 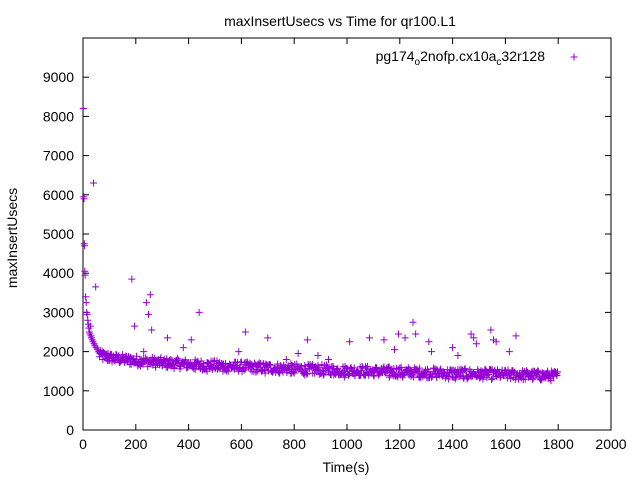 I want to click on legend-label: pg174o2nofp.cx10ac32r128, so click(x=461, y=58).